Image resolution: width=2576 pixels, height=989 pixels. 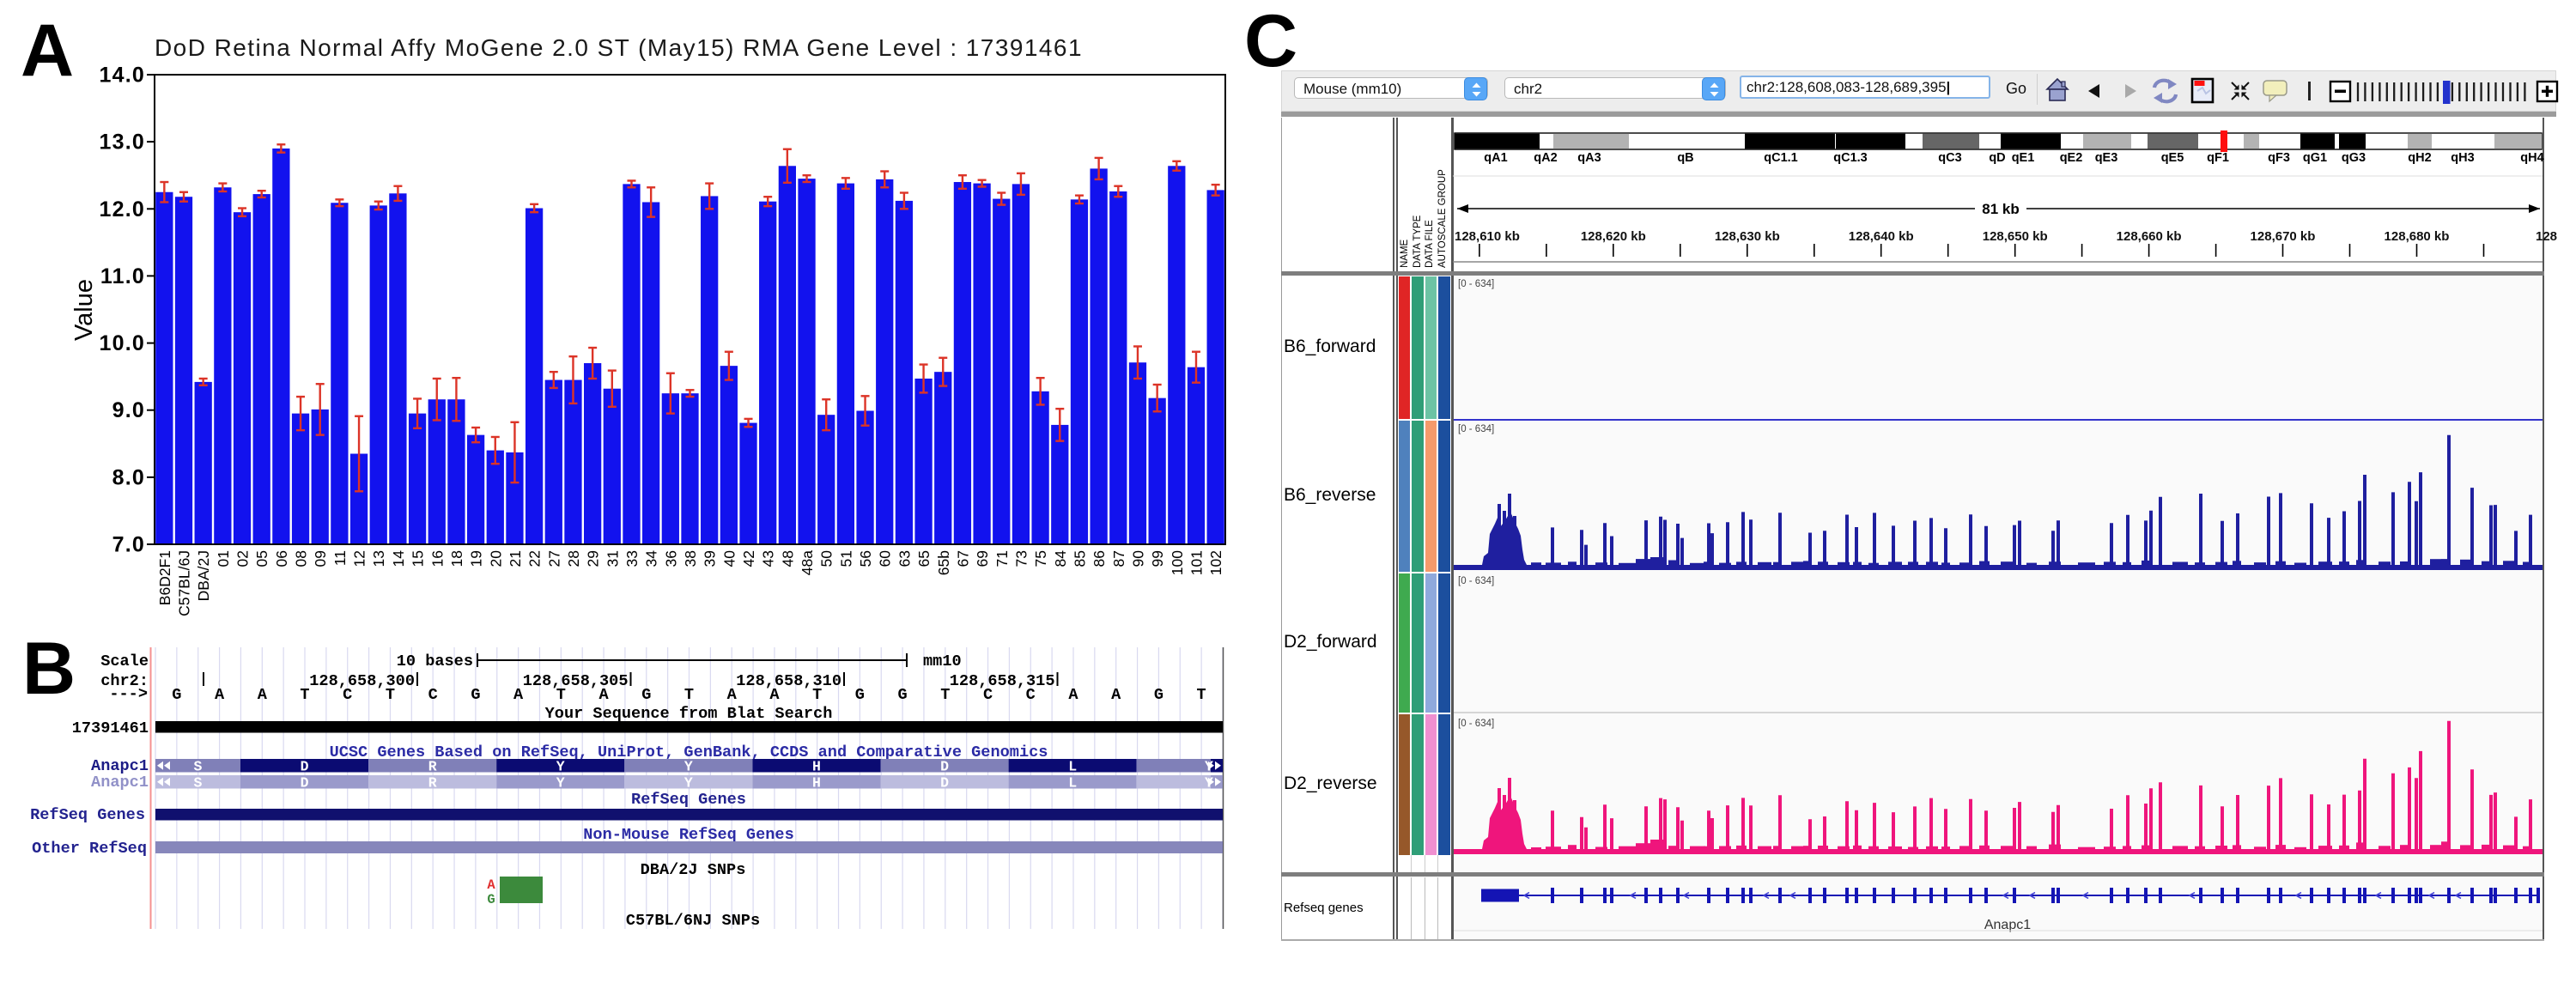 What do you see at coordinates (2531, 158) in the screenshot?
I see `svg-text: qH4` at bounding box center [2531, 158].